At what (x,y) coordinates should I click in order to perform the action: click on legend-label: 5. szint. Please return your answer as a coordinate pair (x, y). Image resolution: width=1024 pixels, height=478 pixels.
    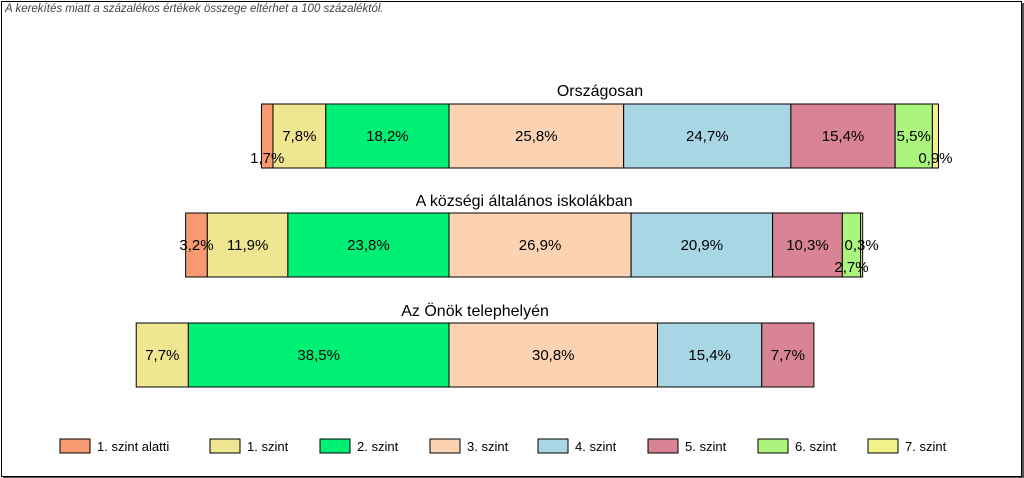
    Looking at the image, I should click on (706, 446).